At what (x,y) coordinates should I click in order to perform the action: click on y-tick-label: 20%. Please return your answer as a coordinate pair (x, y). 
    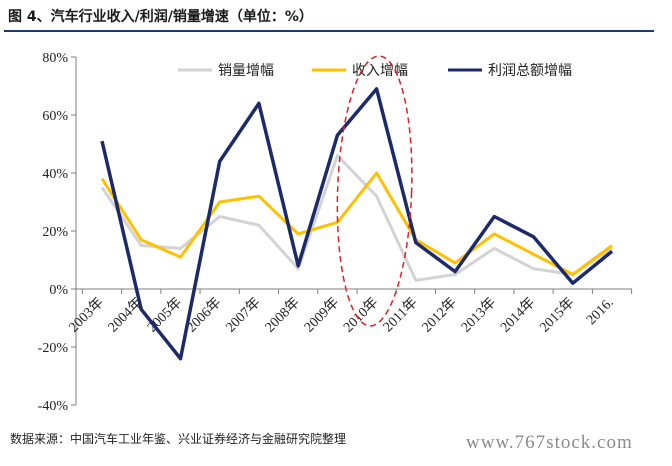
    Looking at the image, I should click on (55, 232).